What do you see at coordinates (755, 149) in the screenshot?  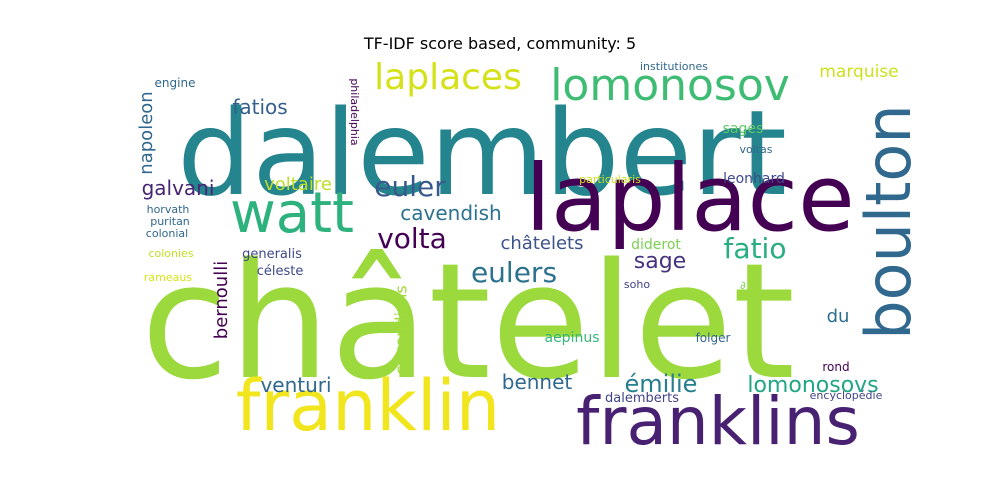 I see `word-40: voltas` at bounding box center [755, 149].